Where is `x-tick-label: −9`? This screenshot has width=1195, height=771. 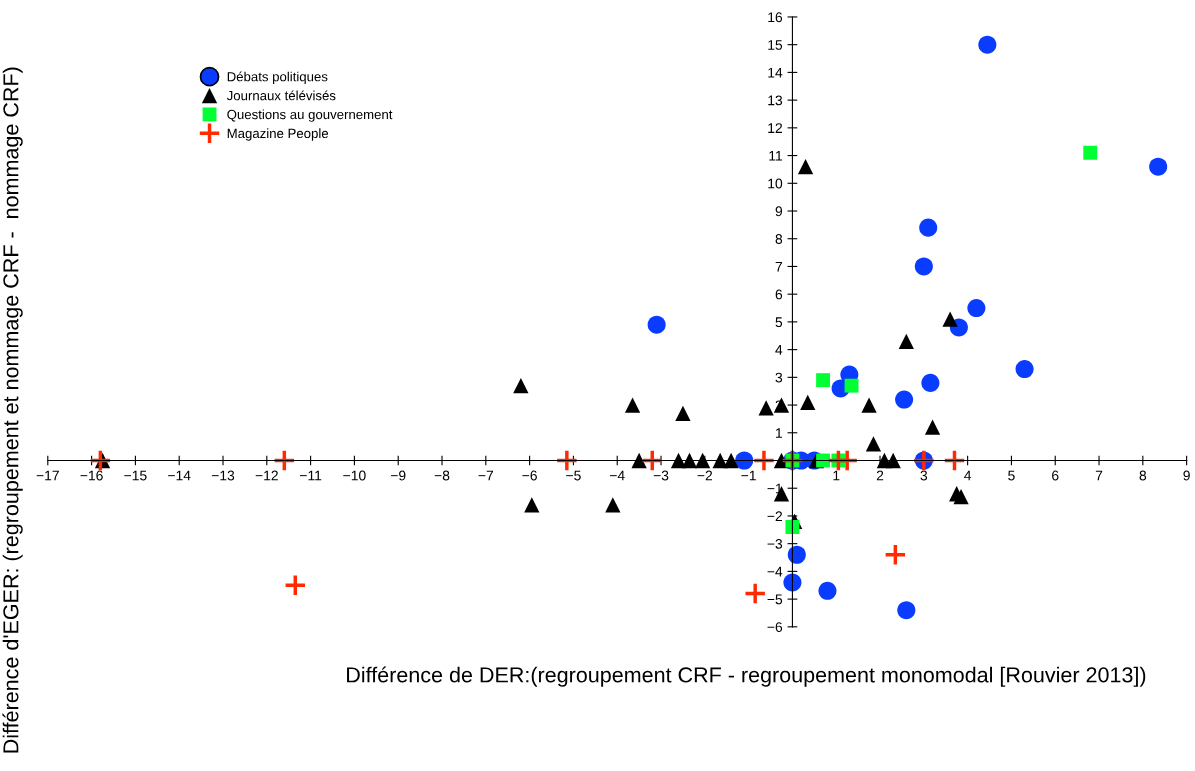
x-tick-label: −9 is located at coordinates (398, 475).